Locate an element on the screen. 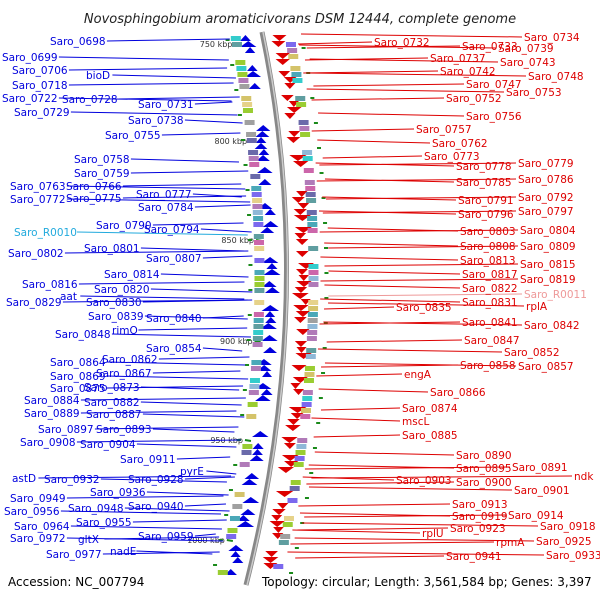 The width and height of the screenshot is (600, 600). left-gene-label: Saro_0722 is located at coordinates (30, 99).